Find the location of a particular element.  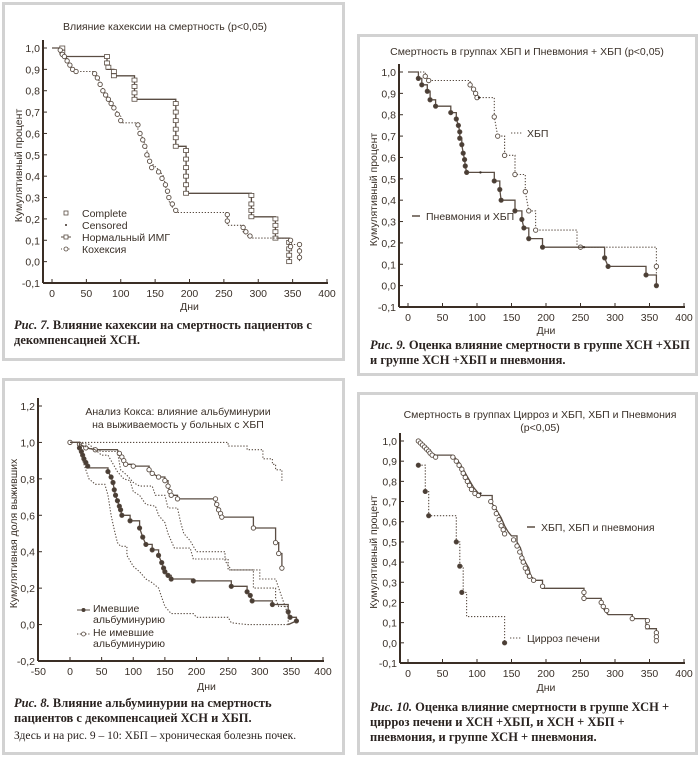

y-tick-label: -0,1 is located at coordinates (388, 664).